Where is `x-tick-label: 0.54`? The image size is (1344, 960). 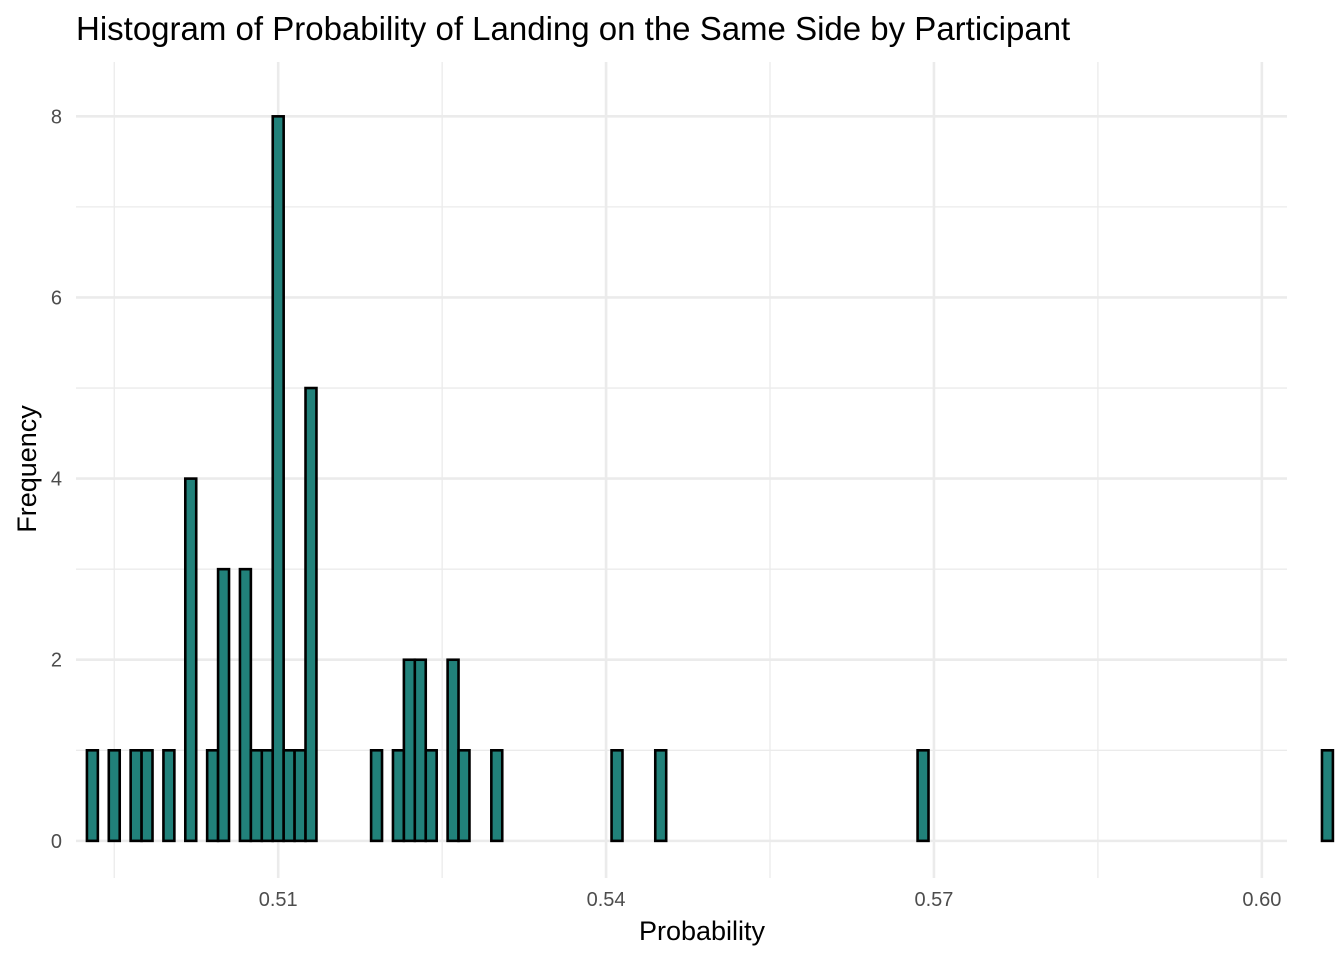
x-tick-label: 0.54 is located at coordinates (606, 900).